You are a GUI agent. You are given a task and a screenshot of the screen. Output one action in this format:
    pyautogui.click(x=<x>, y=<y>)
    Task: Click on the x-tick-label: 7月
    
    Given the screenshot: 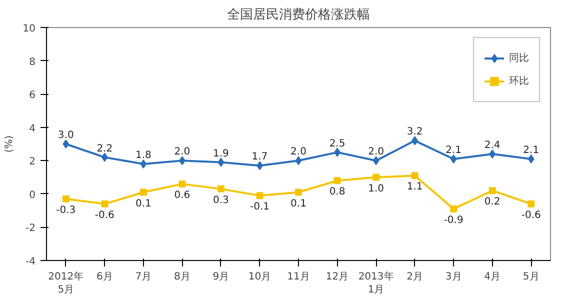 What is the action you would take?
    pyautogui.click(x=143, y=277)
    